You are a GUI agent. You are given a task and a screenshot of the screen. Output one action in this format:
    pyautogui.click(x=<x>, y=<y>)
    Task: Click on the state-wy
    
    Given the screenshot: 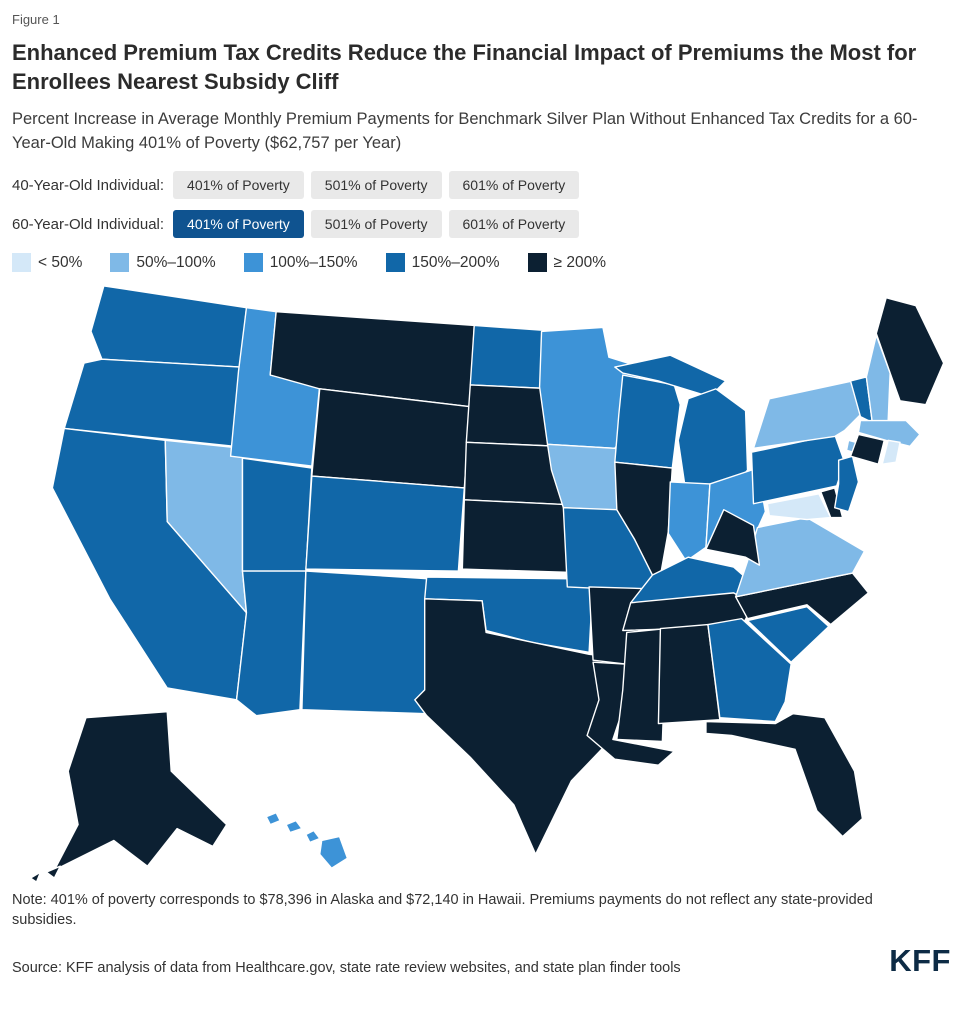 What is the action you would take?
    pyautogui.click(x=391, y=438)
    